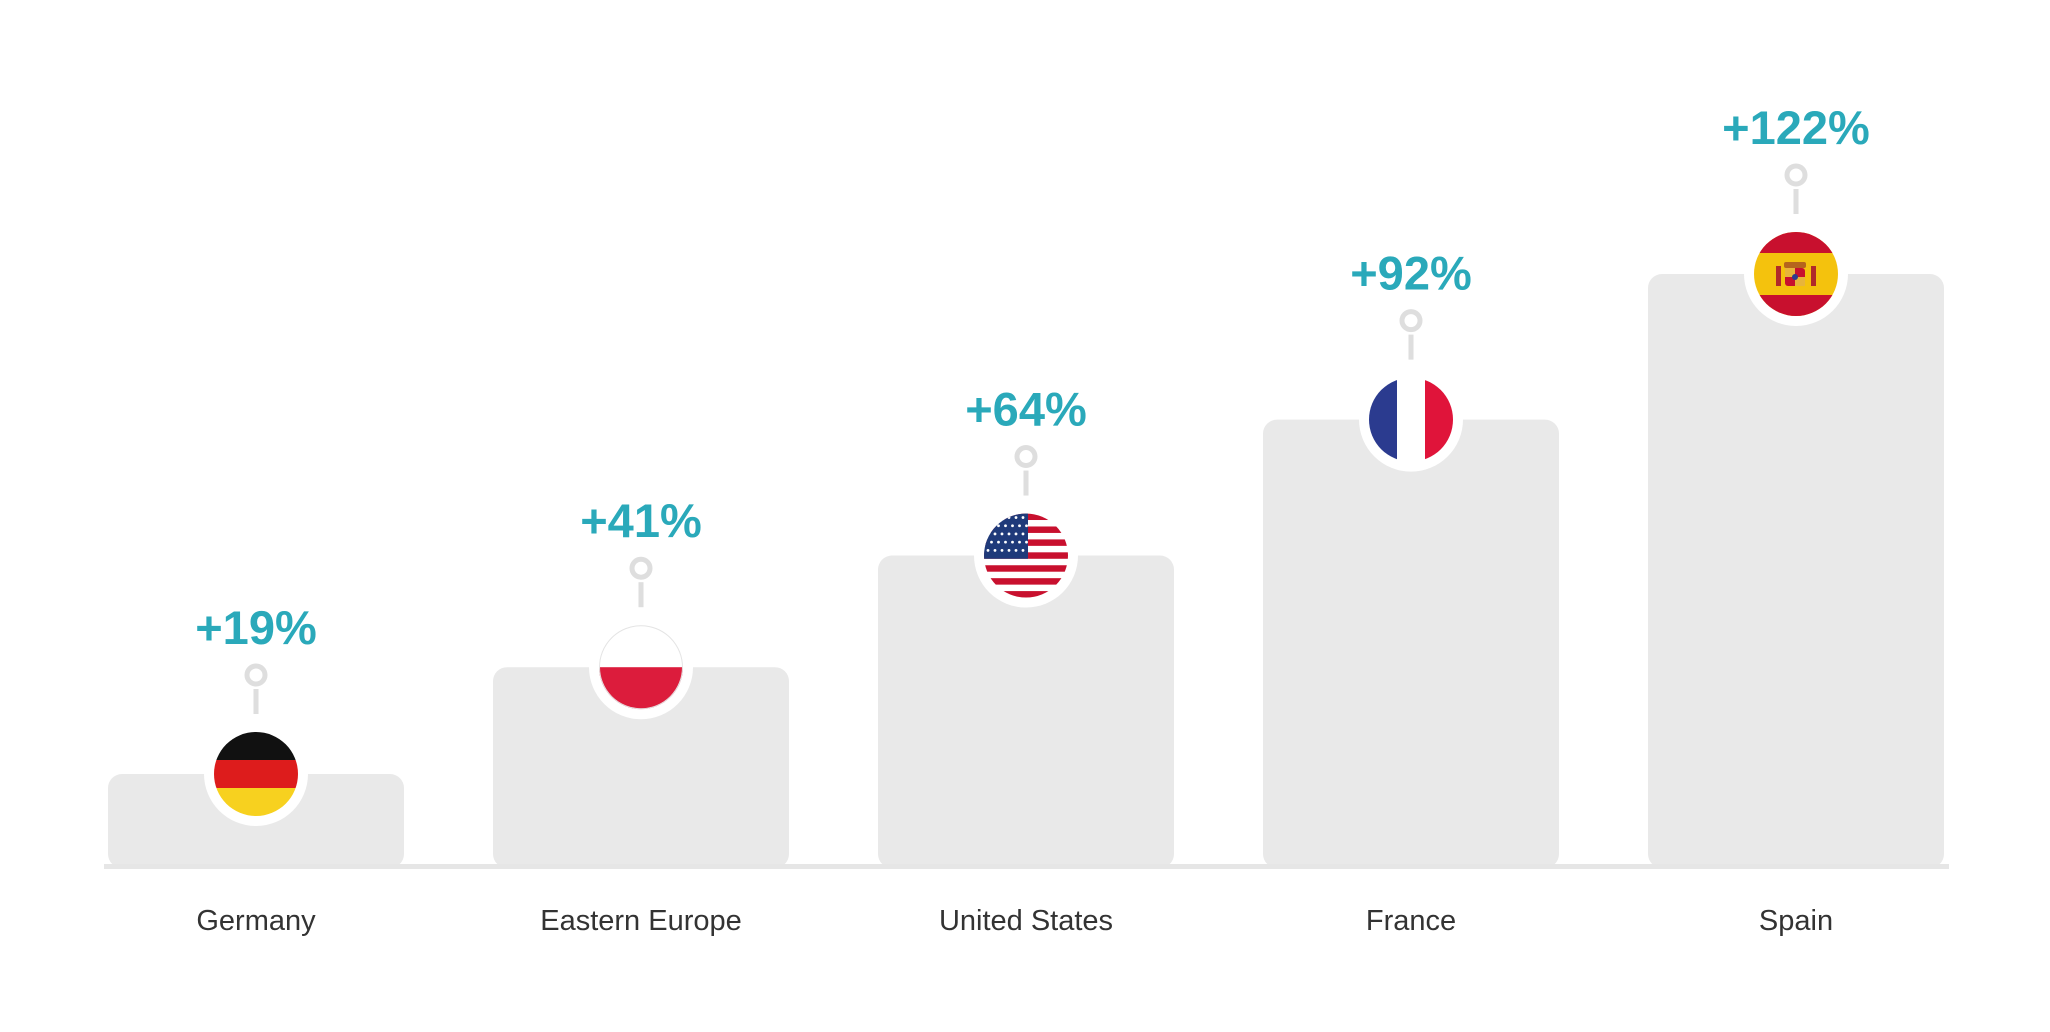 The image size is (2050, 1032). Describe the element at coordinates (1026, 555) in the screenshot. I see `usa-flag-icon` at that location.